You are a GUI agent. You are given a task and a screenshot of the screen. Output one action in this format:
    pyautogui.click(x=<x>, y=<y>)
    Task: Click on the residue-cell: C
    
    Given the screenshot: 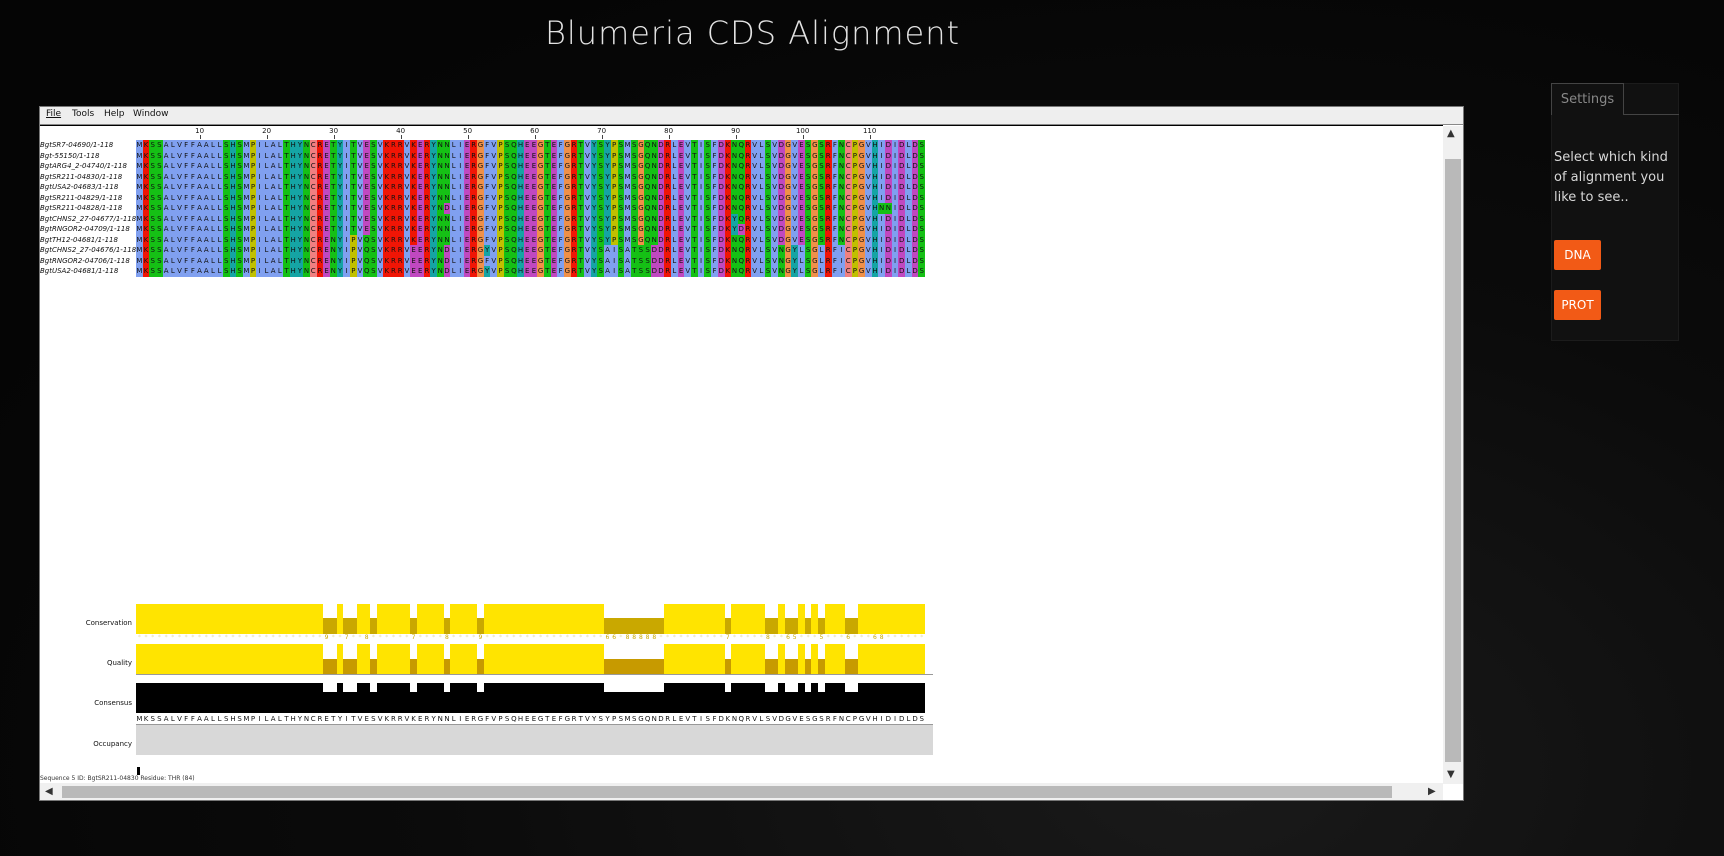 What is the action you would take?
    pyautogui.click(x=313, y=176)
    